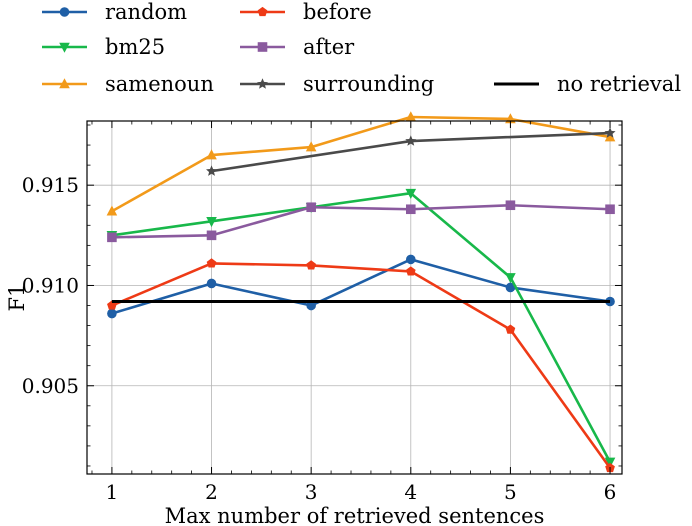 This screenshot has height=526, width=692. I want to click on legend-item-samenoun: samenoun, so click(128, 84).